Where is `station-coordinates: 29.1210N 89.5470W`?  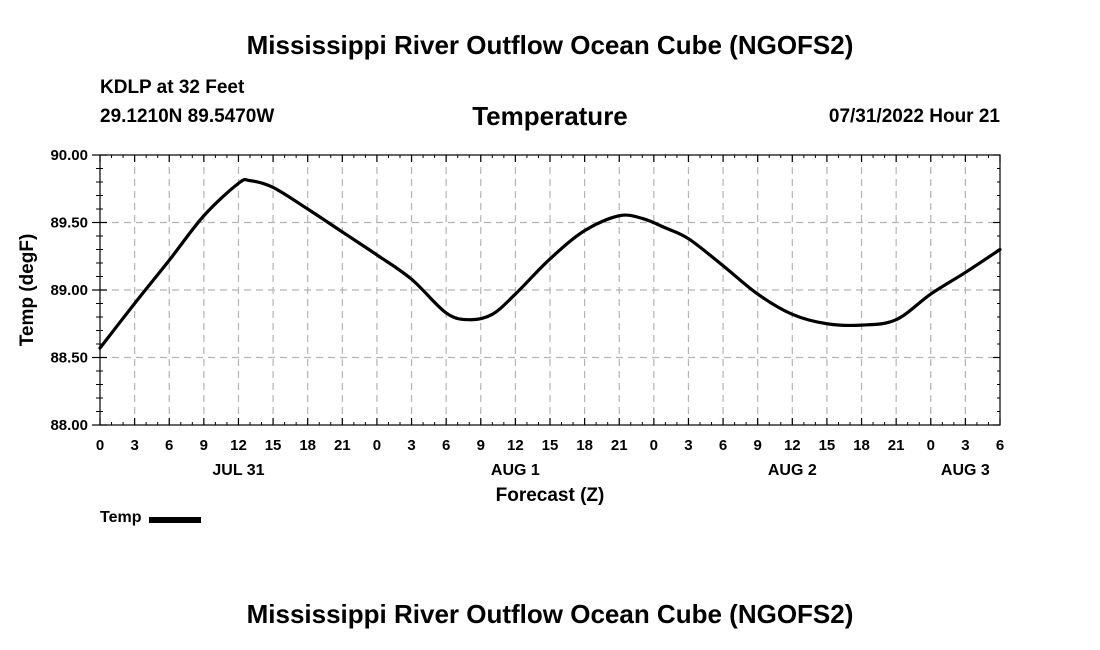
station-coordinates: 29.1210N 89.5470W is located at coordinates (187, 116).